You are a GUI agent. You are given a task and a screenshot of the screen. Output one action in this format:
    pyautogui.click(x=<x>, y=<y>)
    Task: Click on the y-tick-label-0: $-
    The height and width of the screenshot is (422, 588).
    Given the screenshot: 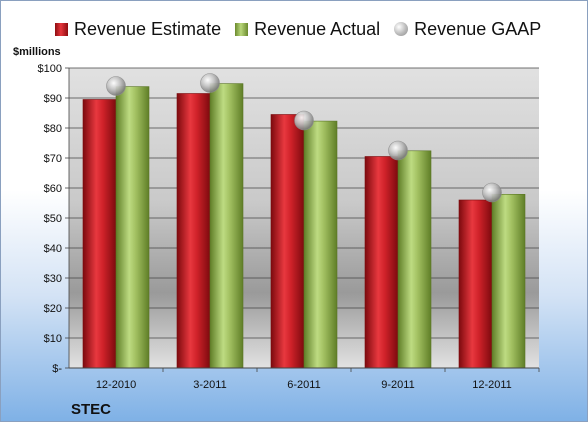 What is the action you would take?
    pyautogui.click(x=57, y=369)
    